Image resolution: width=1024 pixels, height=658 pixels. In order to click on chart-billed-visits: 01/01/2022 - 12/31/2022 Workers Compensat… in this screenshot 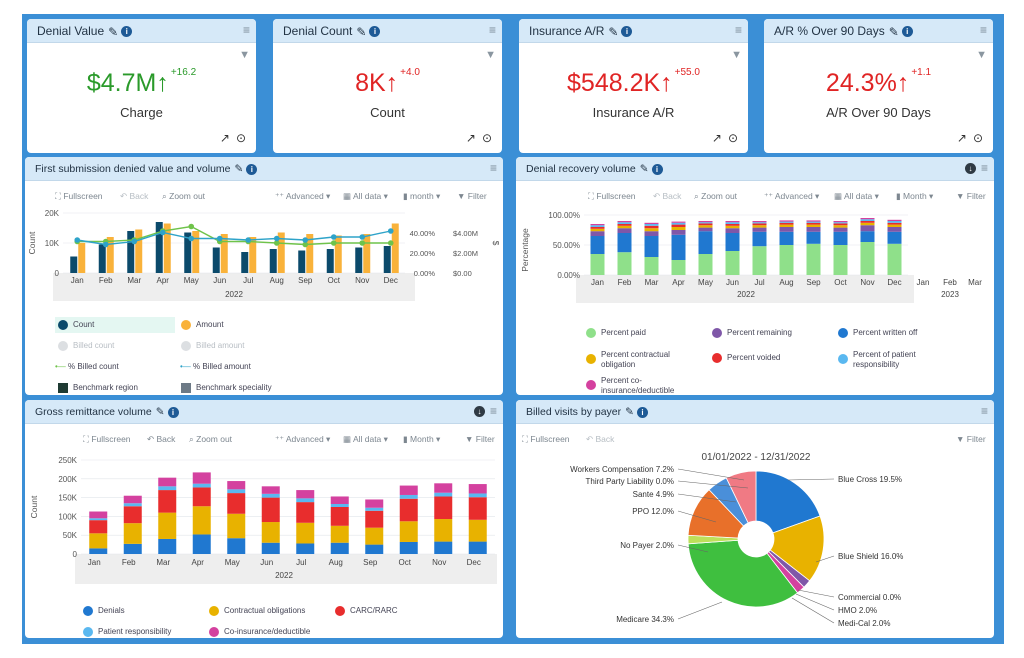, I will do `click(736, 540)`.